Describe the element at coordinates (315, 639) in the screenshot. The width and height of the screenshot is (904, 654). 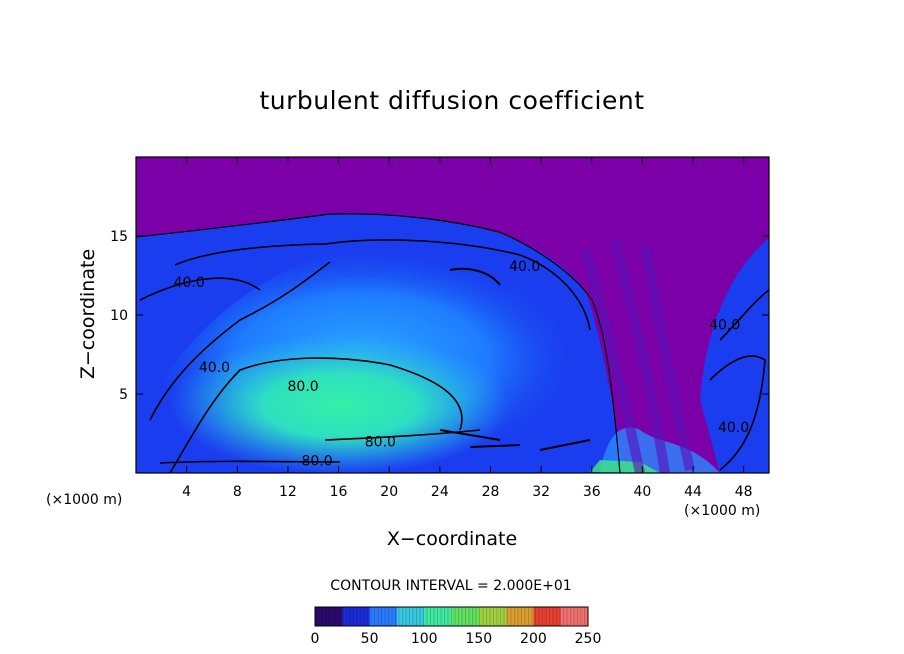
I see `colorbar-tick-label-0: 0` at that location.